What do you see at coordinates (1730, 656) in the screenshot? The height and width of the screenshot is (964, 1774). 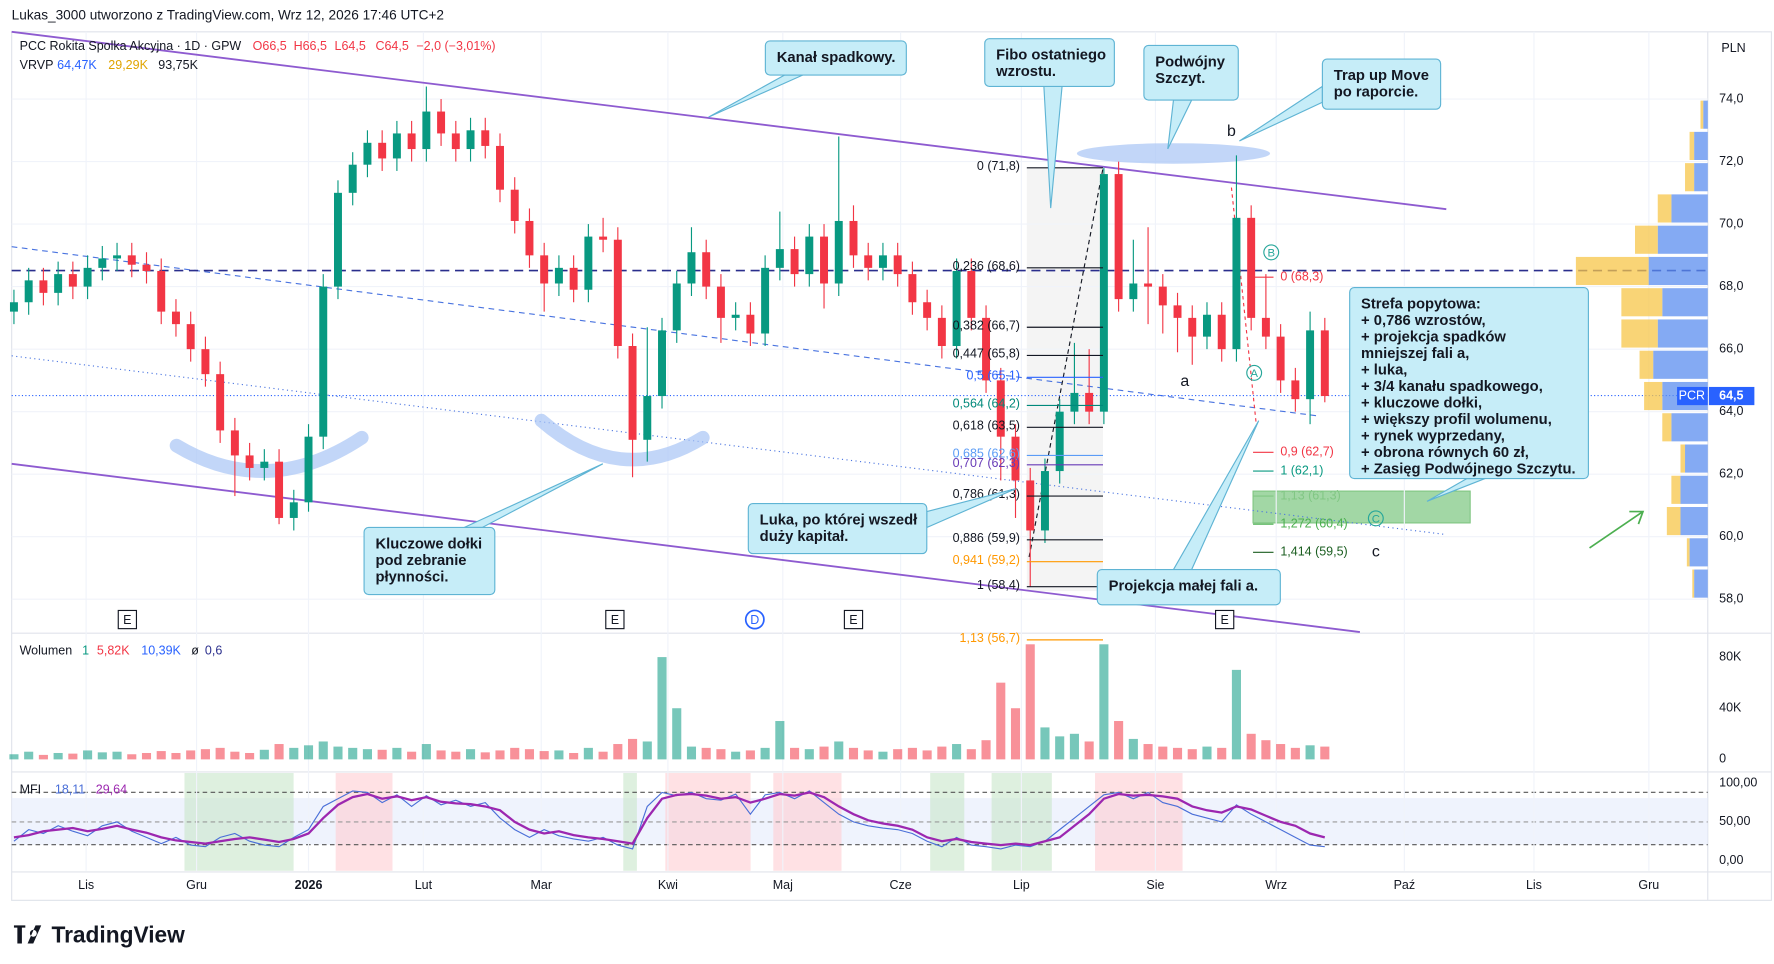 I see `volume-tick-label: 80K` at bounding box center [1730, 656].